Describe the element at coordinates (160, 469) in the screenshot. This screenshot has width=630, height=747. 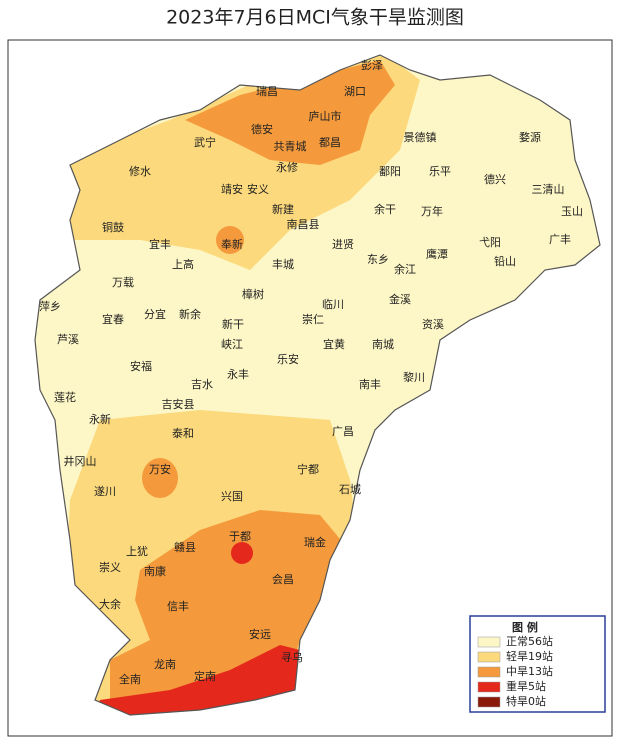
I see `place-label: 万安` at that location.